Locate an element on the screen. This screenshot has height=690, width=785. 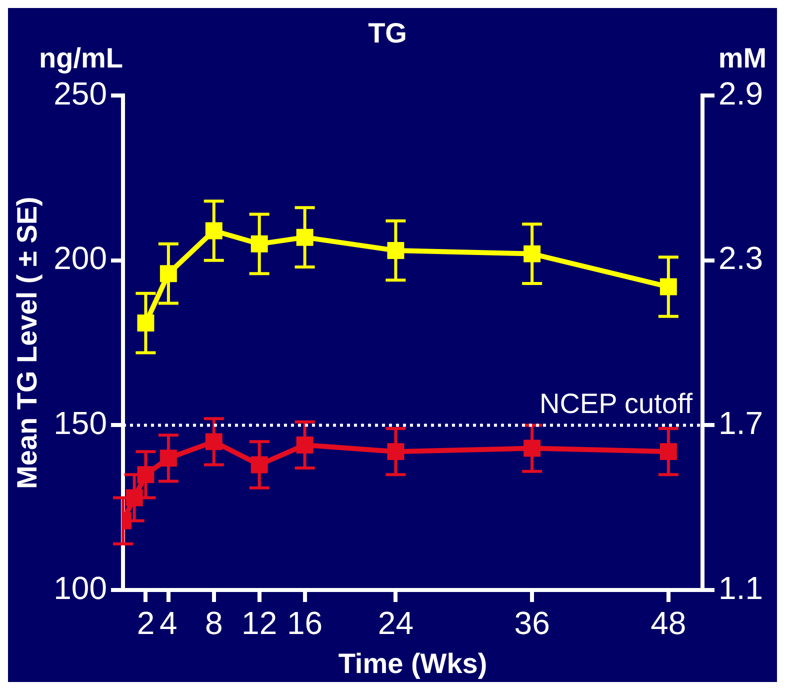
x-tick-label: 4 is located at coordinates (169, 623).